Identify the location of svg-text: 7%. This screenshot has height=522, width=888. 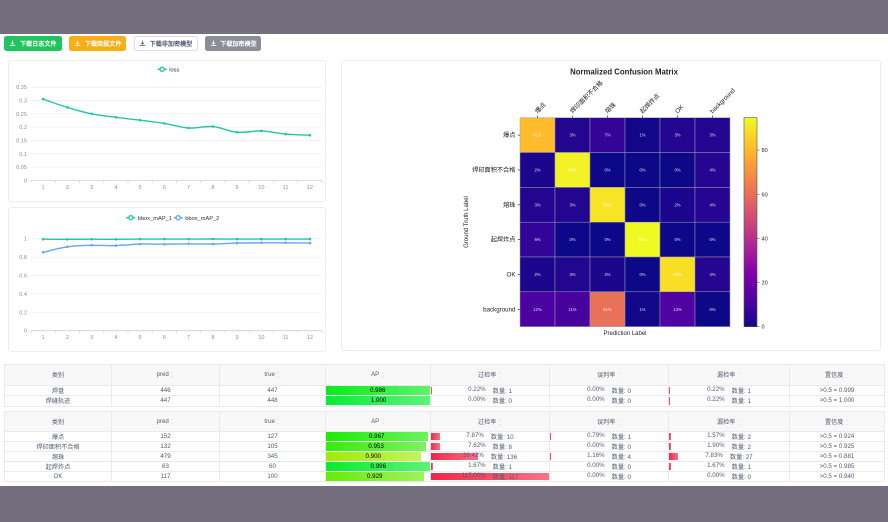
(607, 135).